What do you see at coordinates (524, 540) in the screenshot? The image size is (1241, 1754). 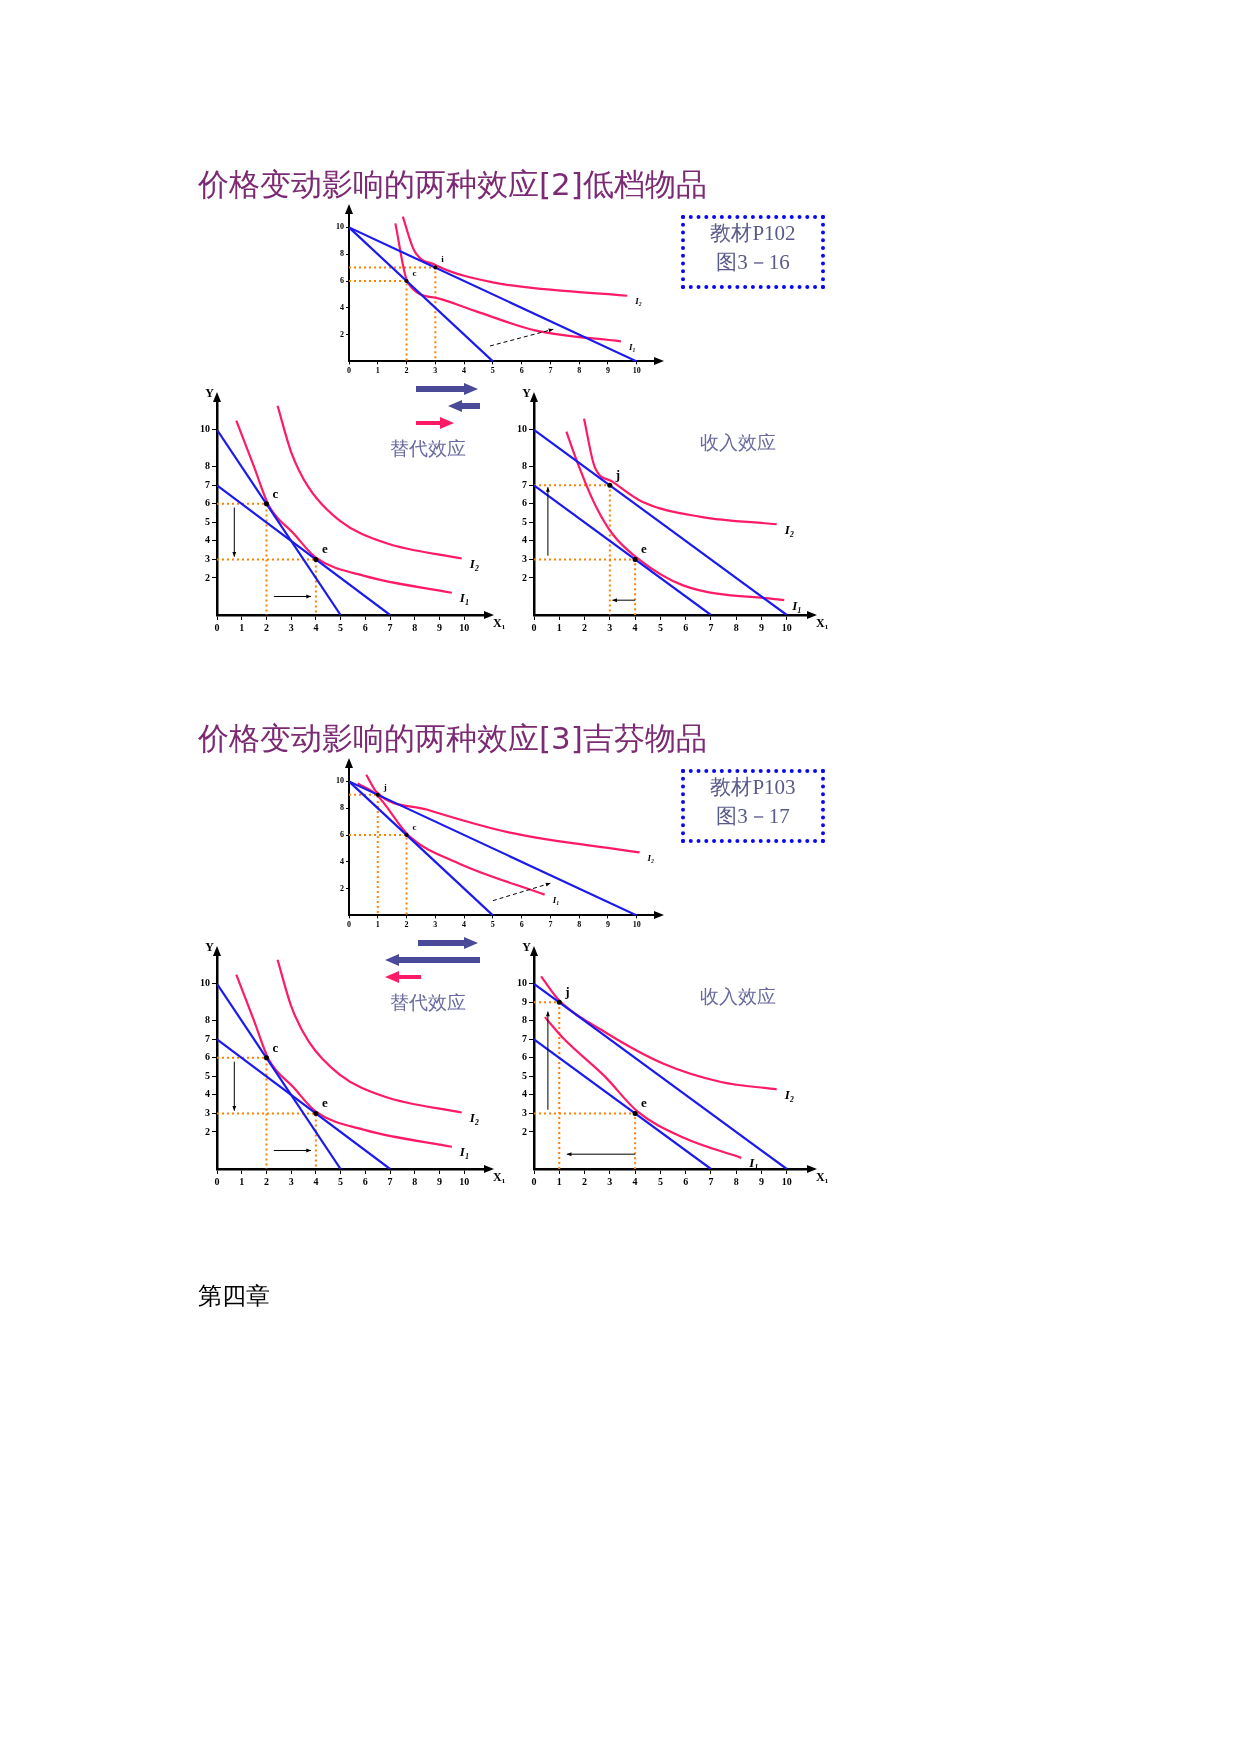 I see `y-tick-label: 4` at bounding box center [524, 540].